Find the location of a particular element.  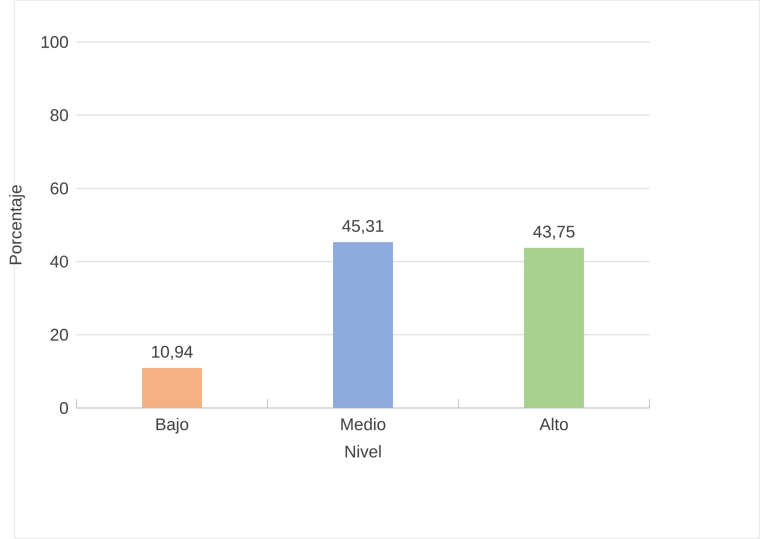

y-tick-label: 0 is located at coordinates (64, 408).